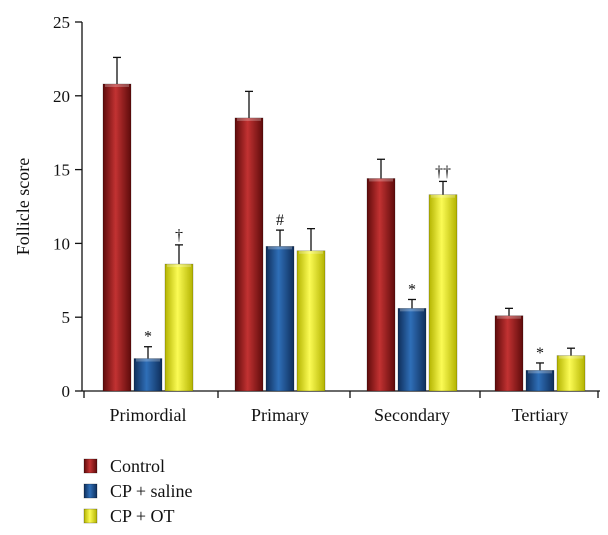  What do you see at coordinates (280, 415) in the screenshot?
I see `x-category-label: Primary` at bounding box center [280, 415].